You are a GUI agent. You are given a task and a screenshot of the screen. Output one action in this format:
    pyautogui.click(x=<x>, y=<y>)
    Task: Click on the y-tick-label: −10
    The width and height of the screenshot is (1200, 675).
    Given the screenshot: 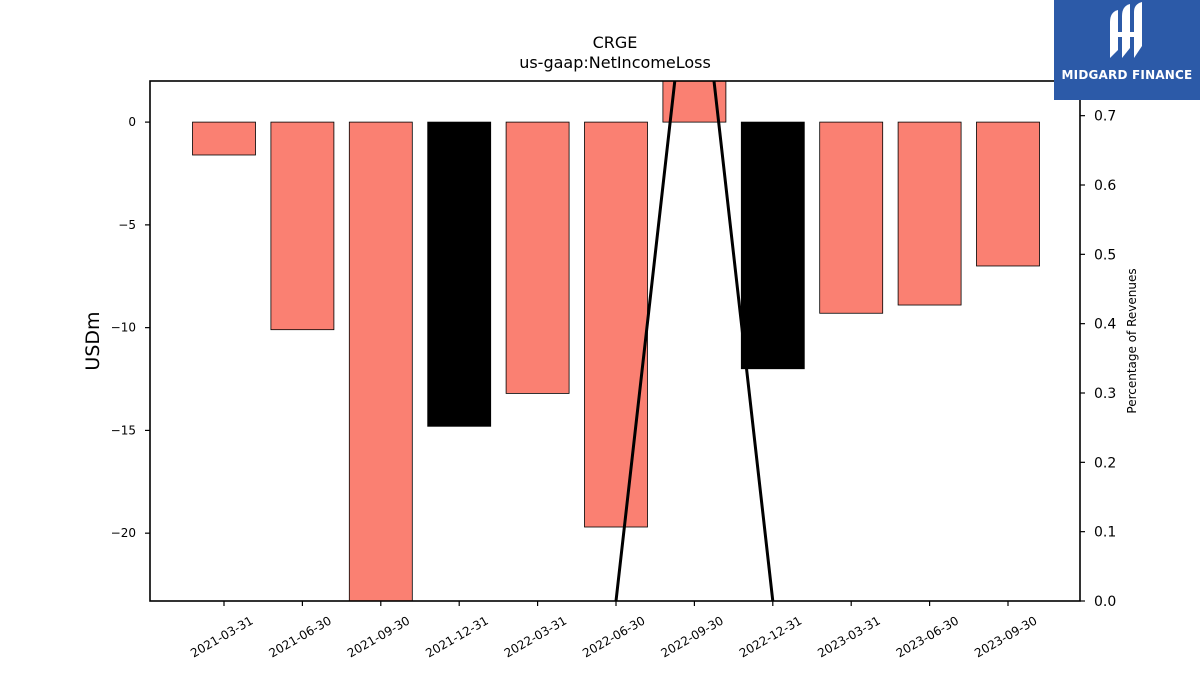 What is the action you would take?
    pyautogui.click(x=123, y=328)
    